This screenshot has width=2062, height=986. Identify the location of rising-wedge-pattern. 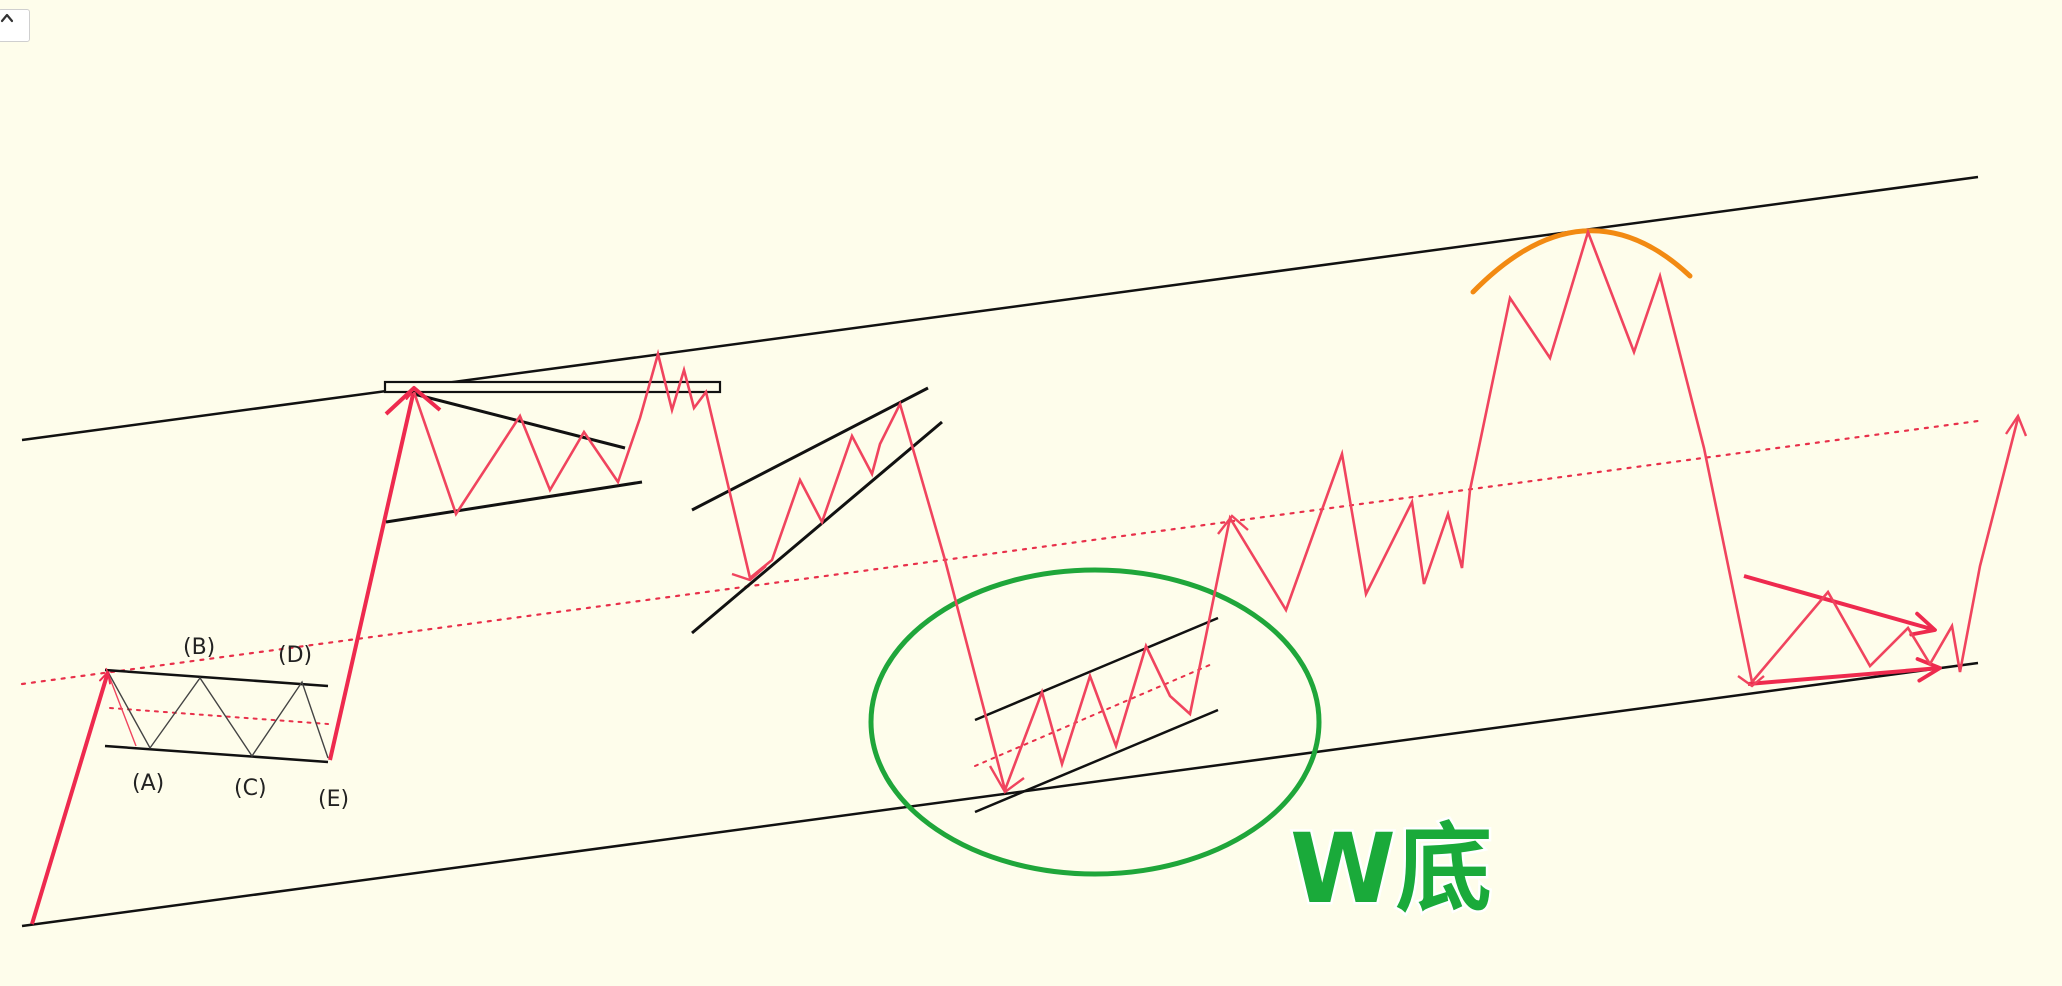
(817, 510).